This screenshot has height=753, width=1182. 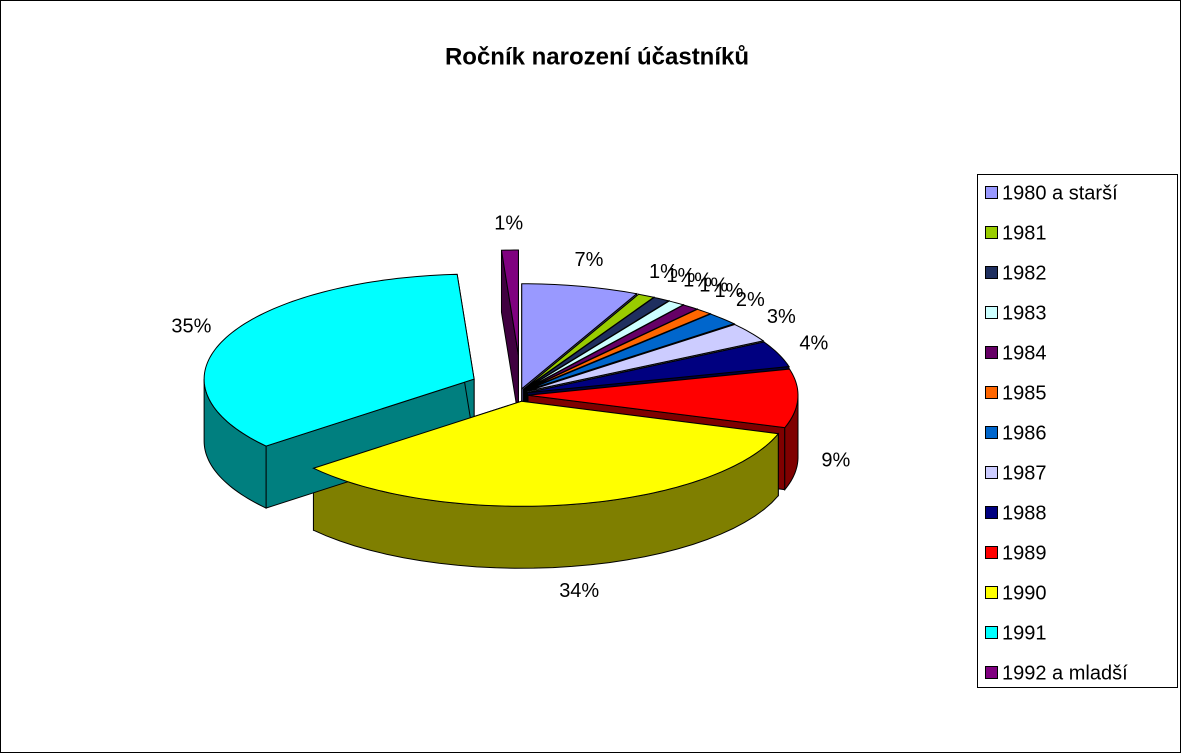 What do you see at coordinates (750, 300) in the screenshot?
I see `data-label: 2%` at bounding box center [750, 300].